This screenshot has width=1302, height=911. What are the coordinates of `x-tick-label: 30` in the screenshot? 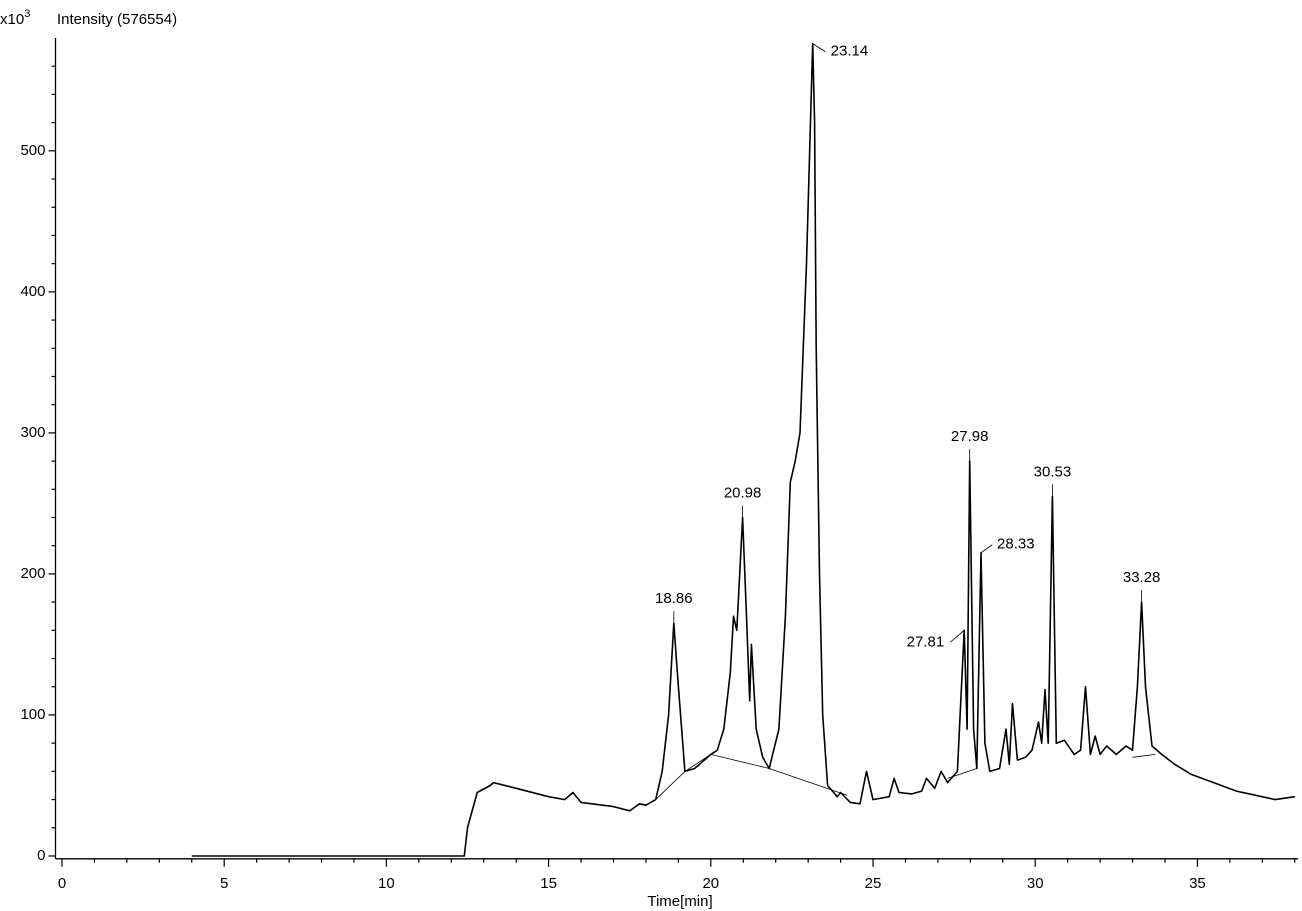 It's located at (1035, 883).